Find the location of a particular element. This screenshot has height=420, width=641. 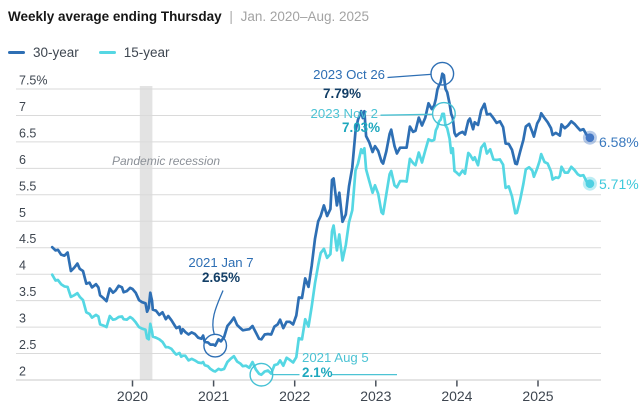

annotation-high-15-year-date: 2023 Nov 2 is located at coordinates (344, 113).